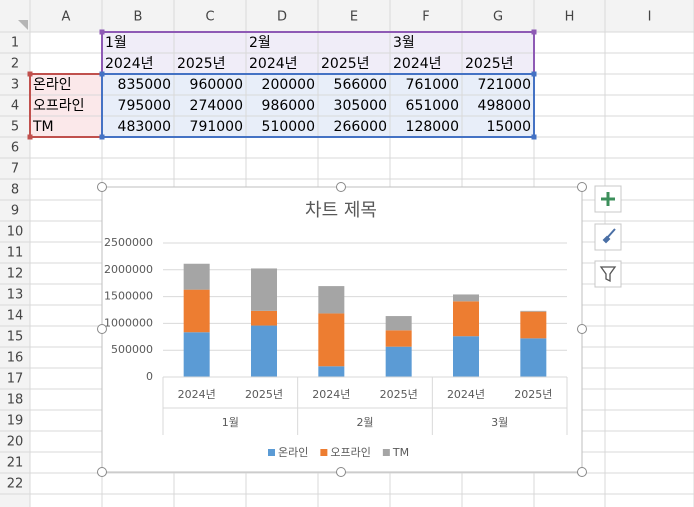  Describe the element at coordinates (15, 232) in the screenshot. I see `row-header: 10` at that location.